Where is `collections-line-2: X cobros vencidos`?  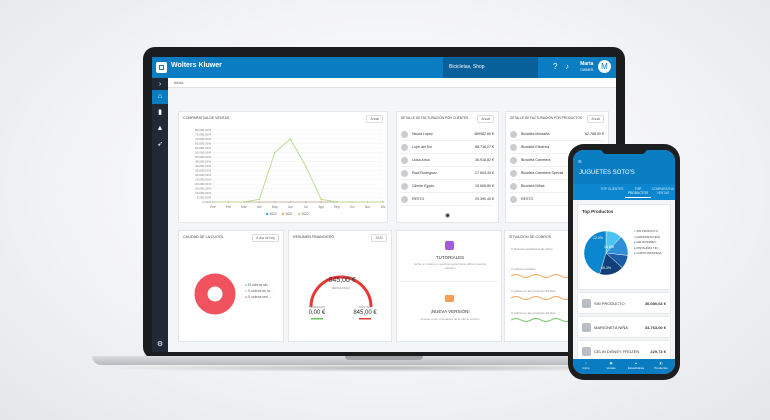 collections-line-2: X cobros vencidos is located at coordinates (523, 269).